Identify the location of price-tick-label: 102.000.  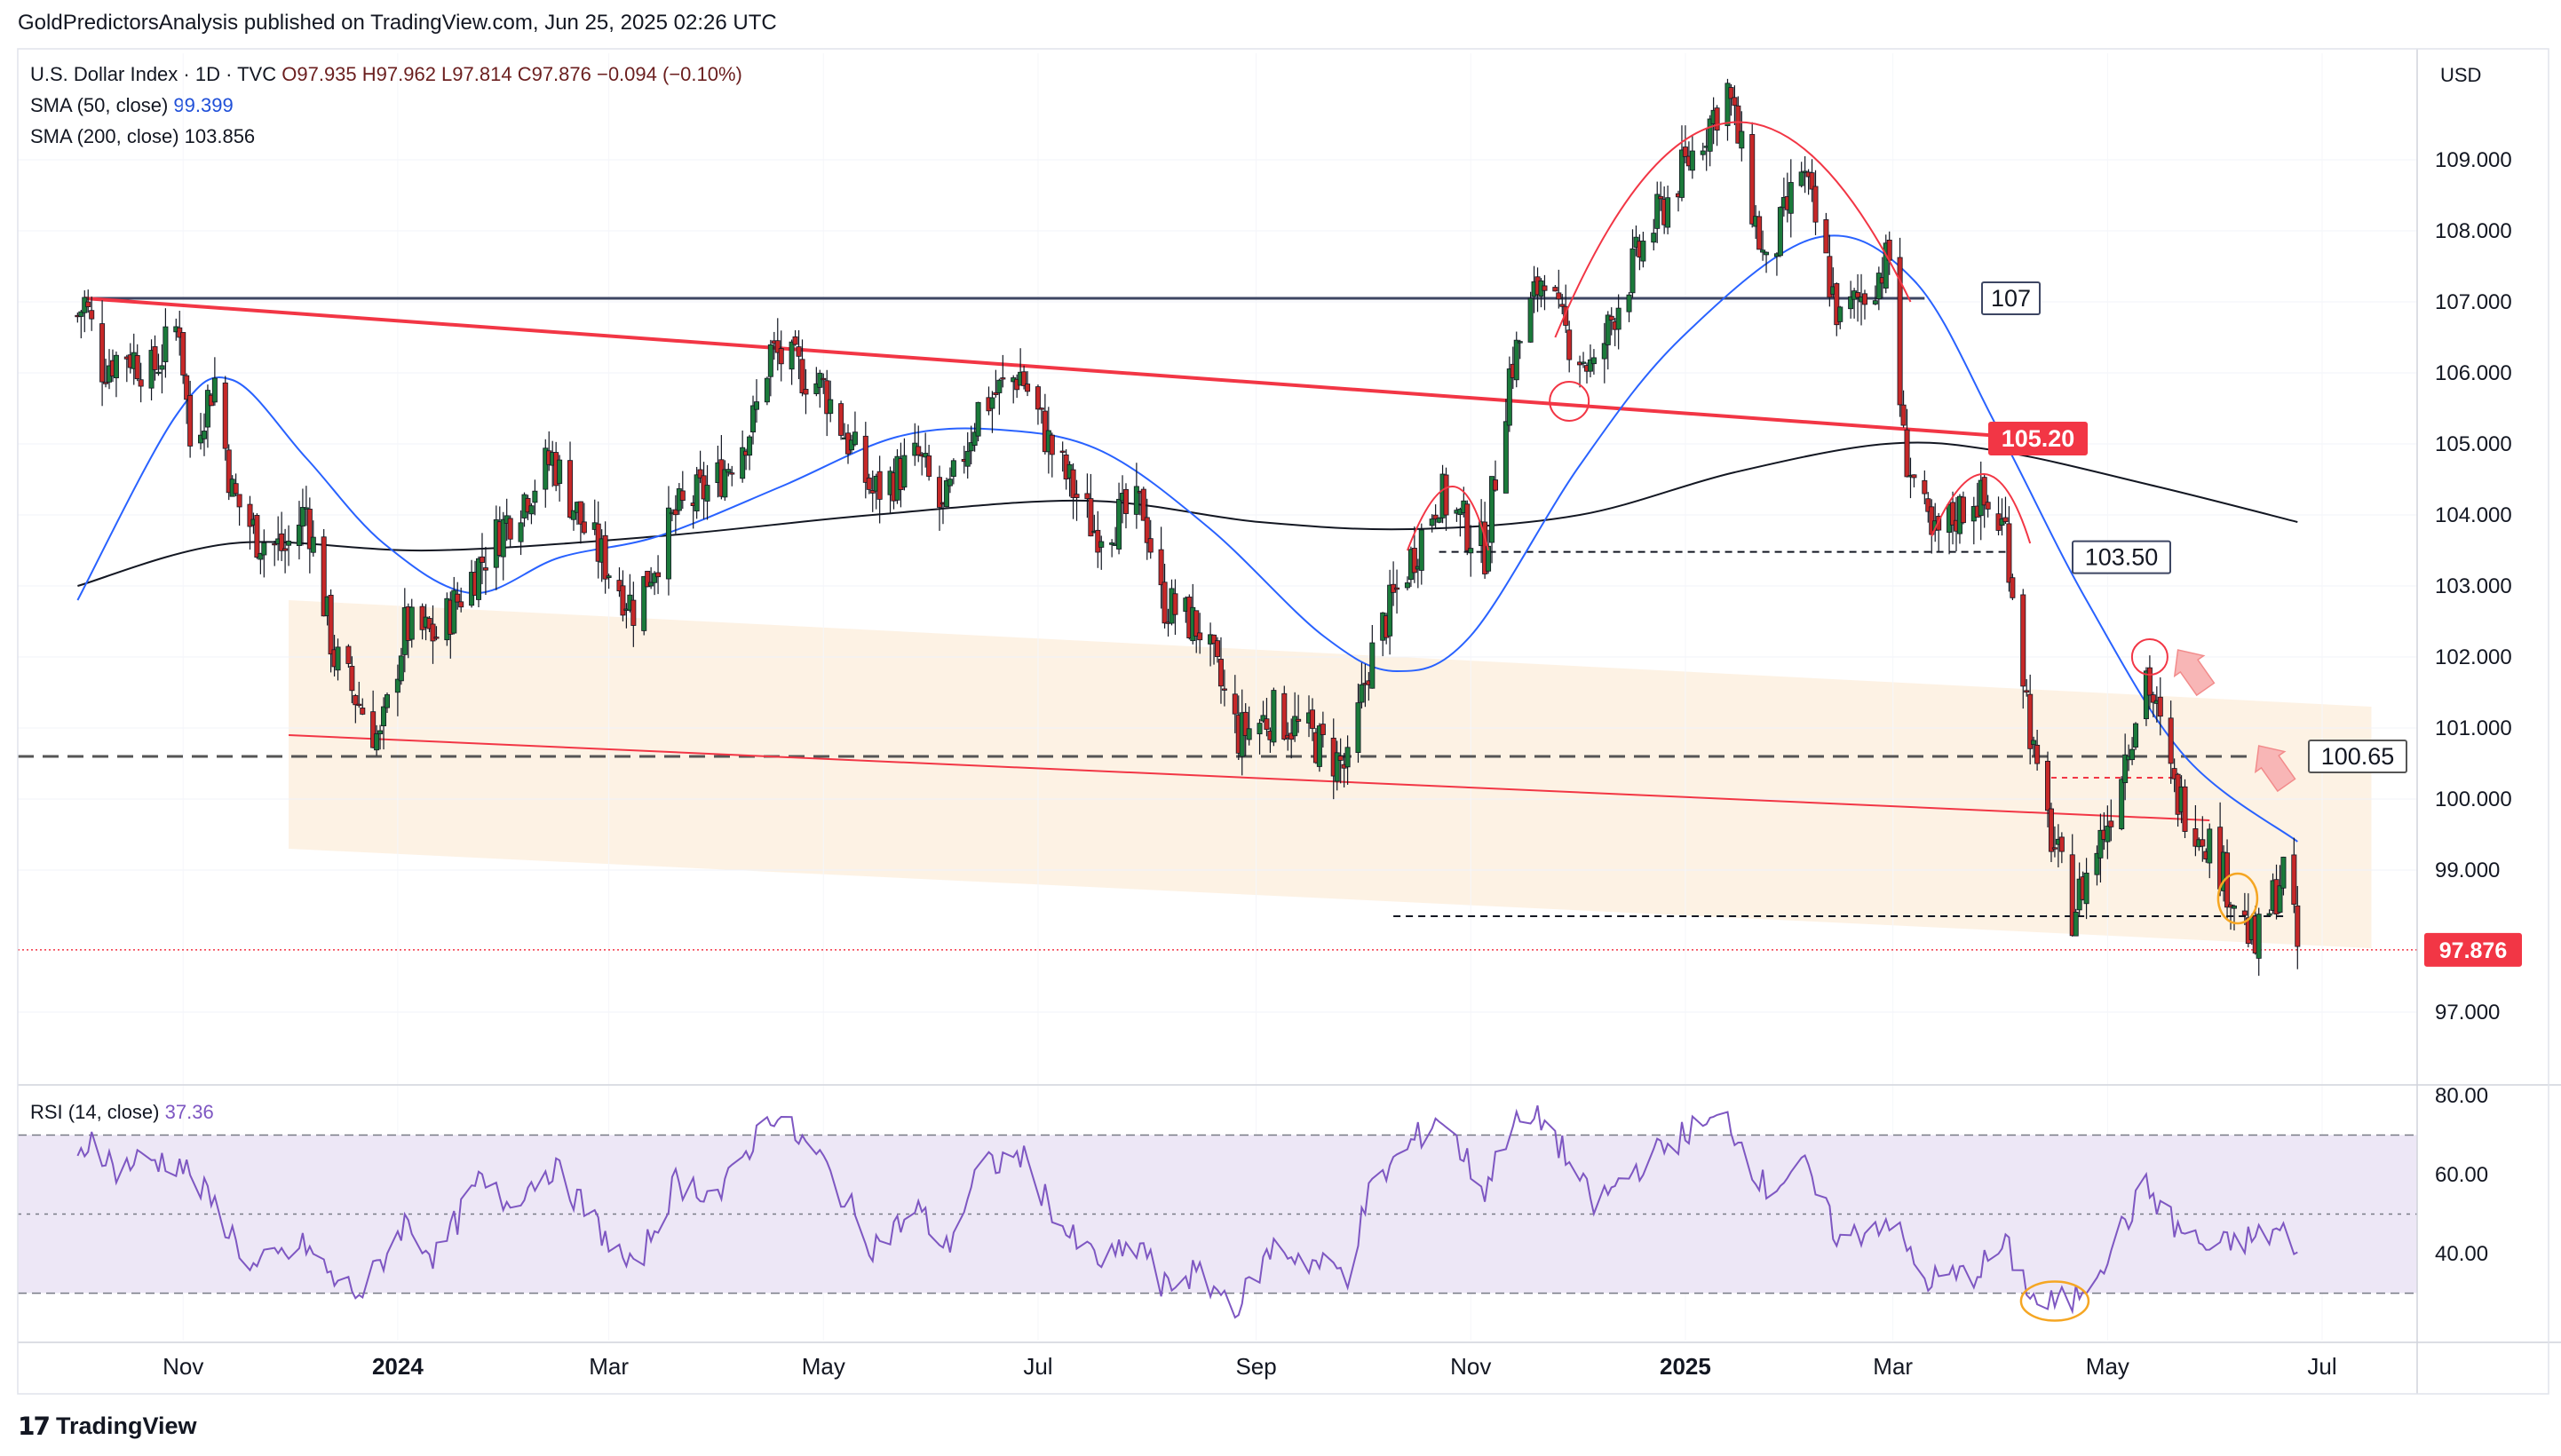
(2473, 657).